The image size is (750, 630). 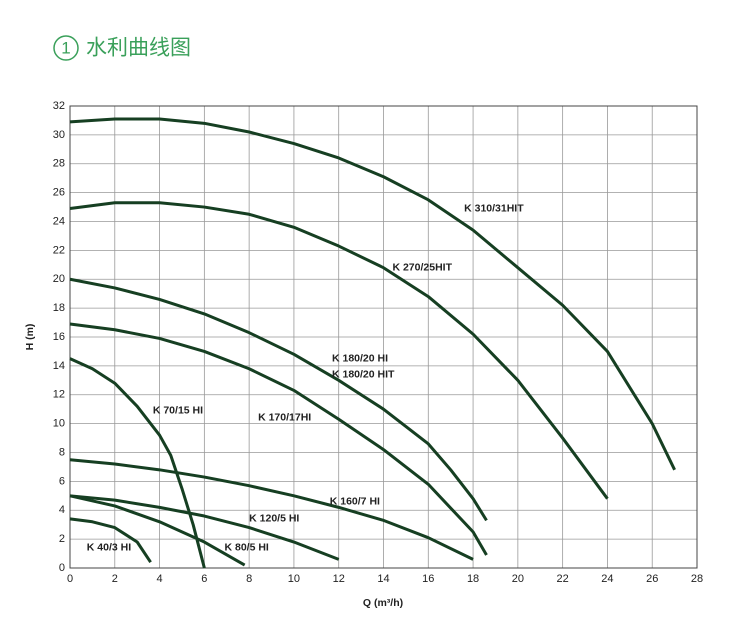 What do you see at coordinates (249, 579) in the screenshot?
I see `x-tick-label: 8` at bounding box center [249, 579].